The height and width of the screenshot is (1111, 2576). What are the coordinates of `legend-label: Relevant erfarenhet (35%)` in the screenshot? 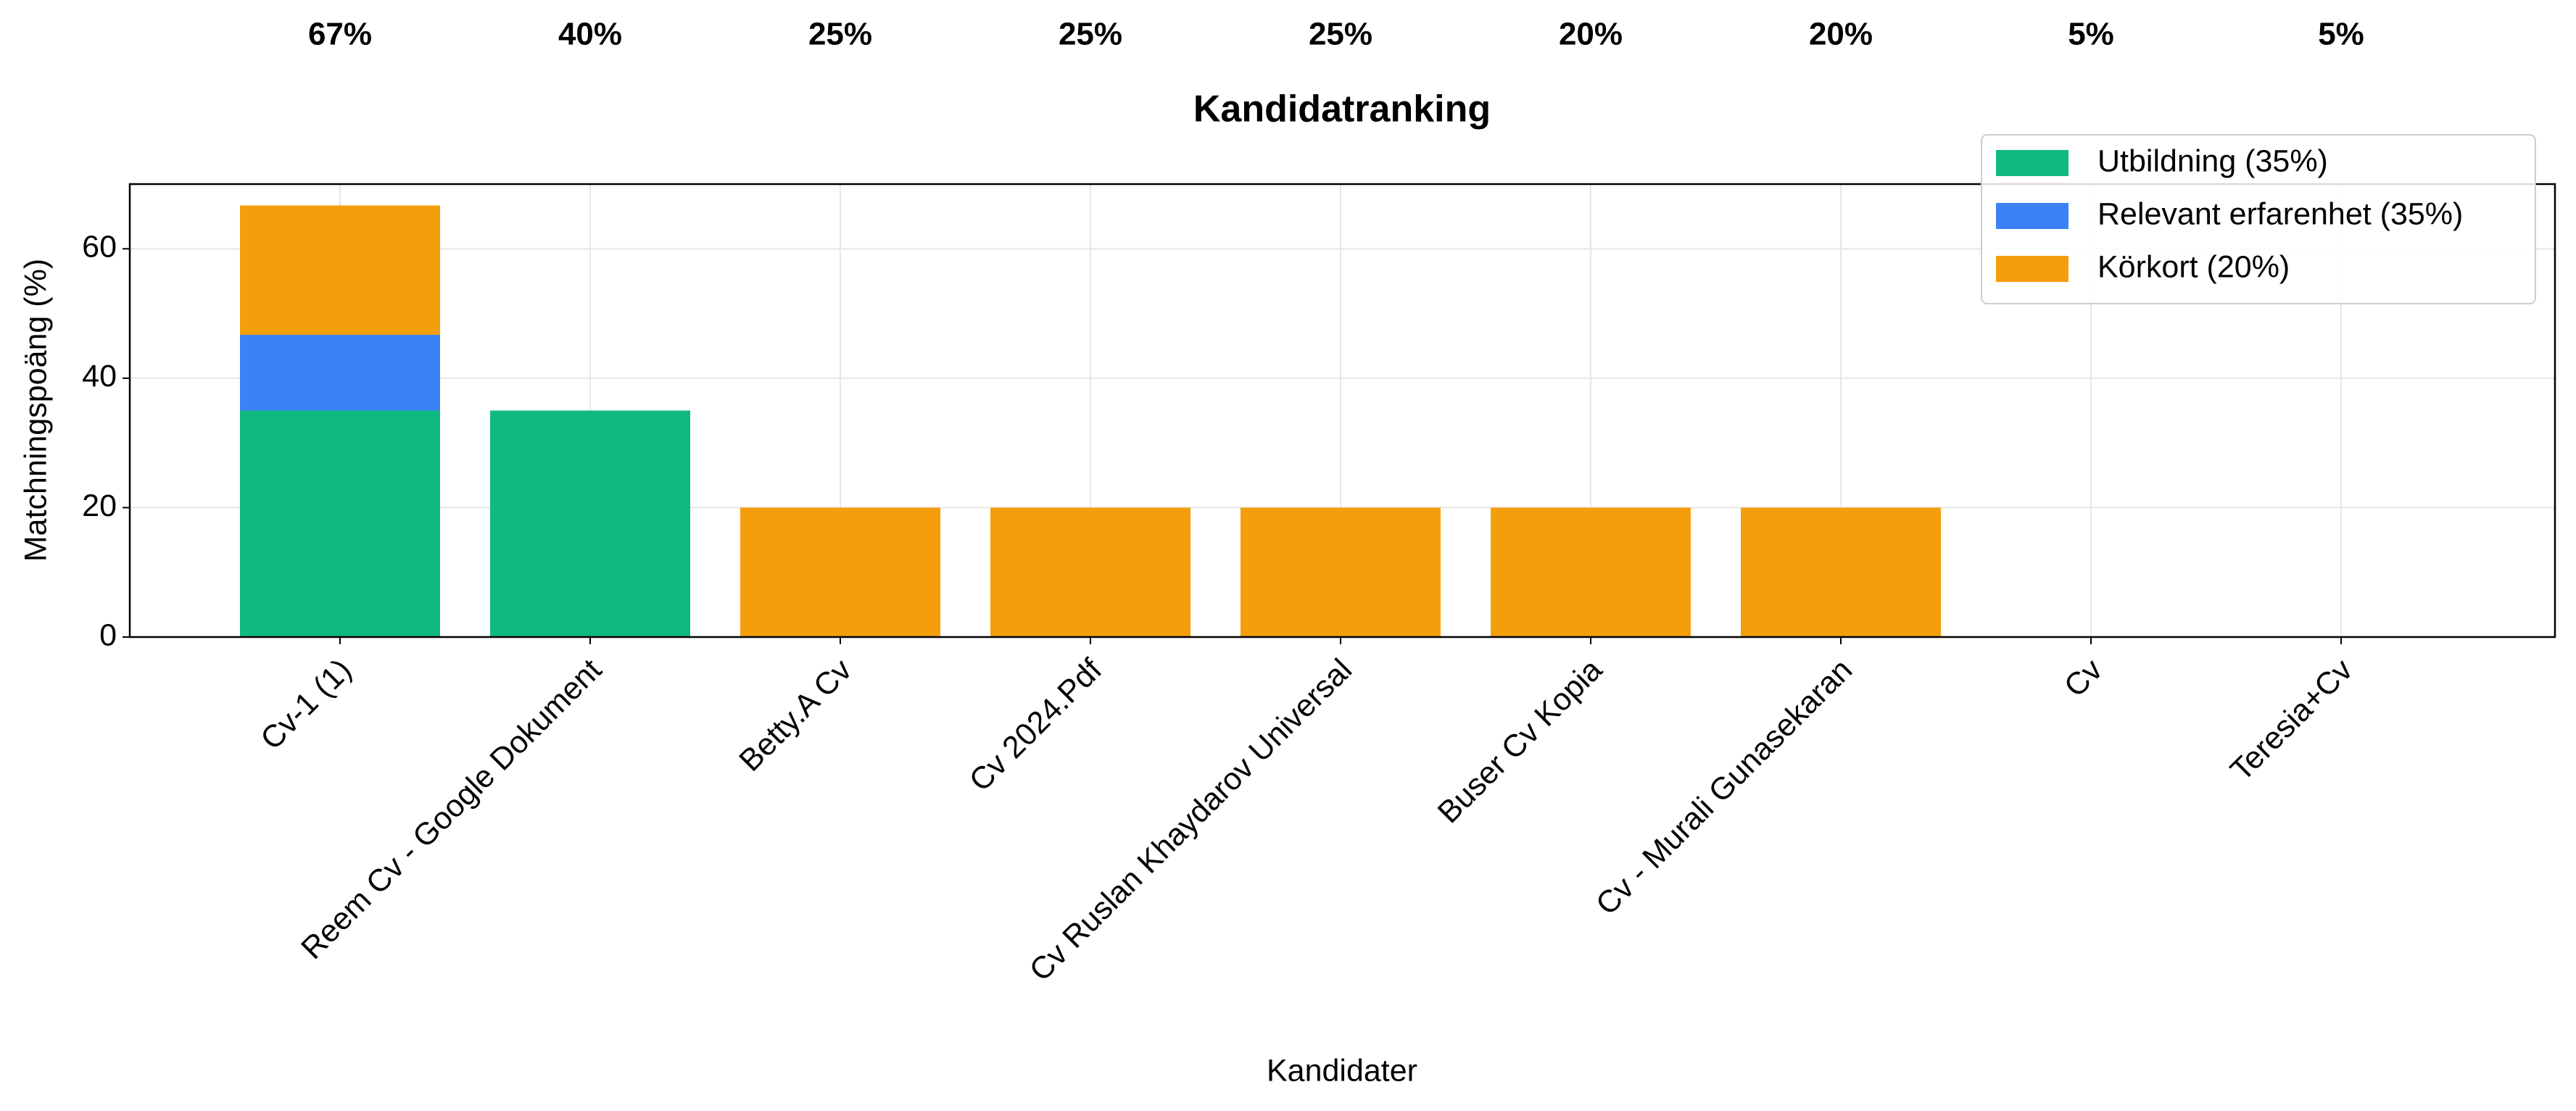 It's located at (2280, 213).